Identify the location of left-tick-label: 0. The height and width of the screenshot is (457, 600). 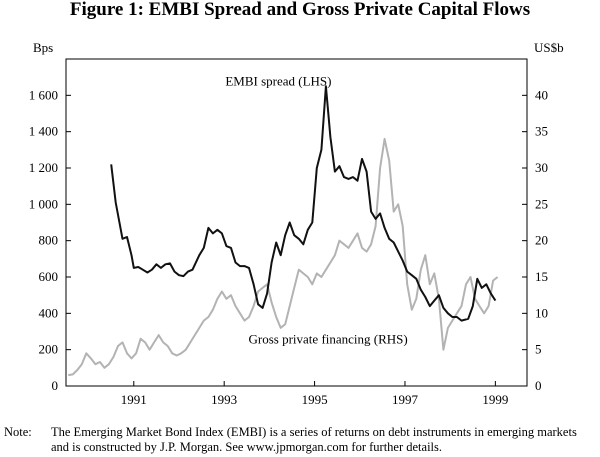
(55, 385).